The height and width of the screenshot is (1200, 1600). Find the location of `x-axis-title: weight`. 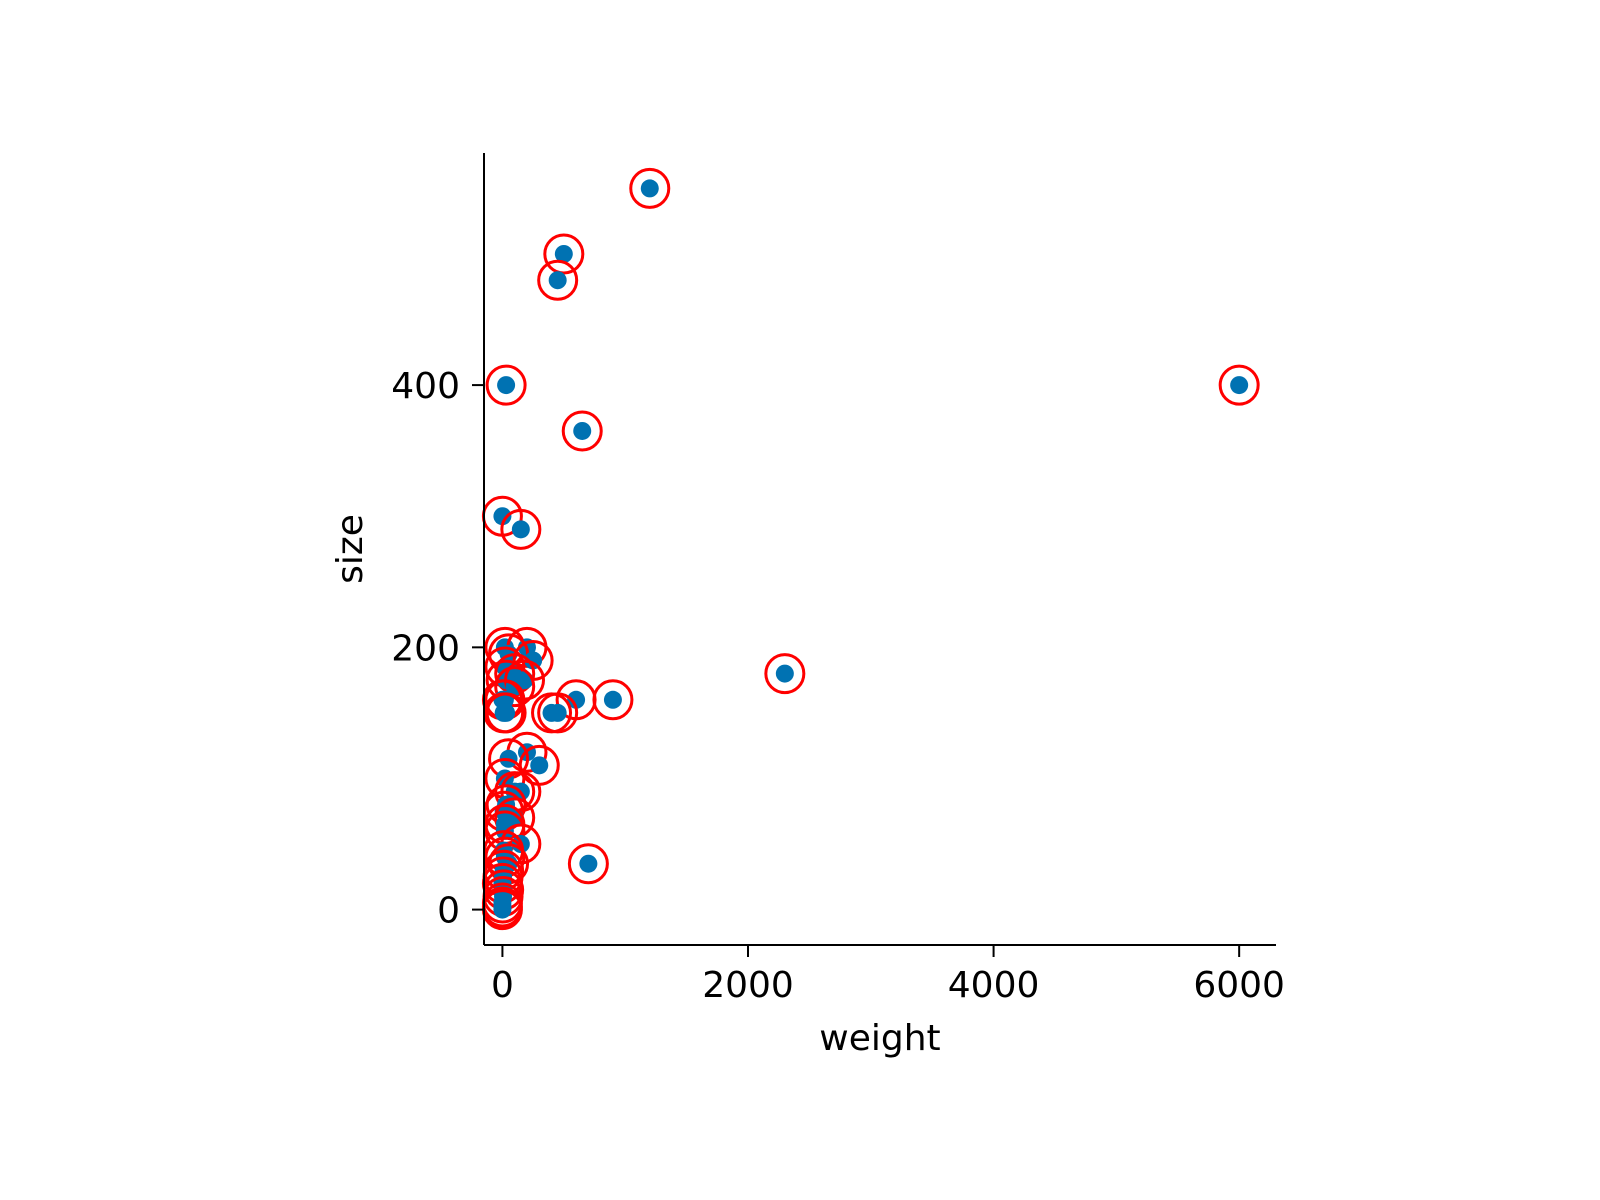

x-axis-title: weight is located at coordinates (879, 1038).